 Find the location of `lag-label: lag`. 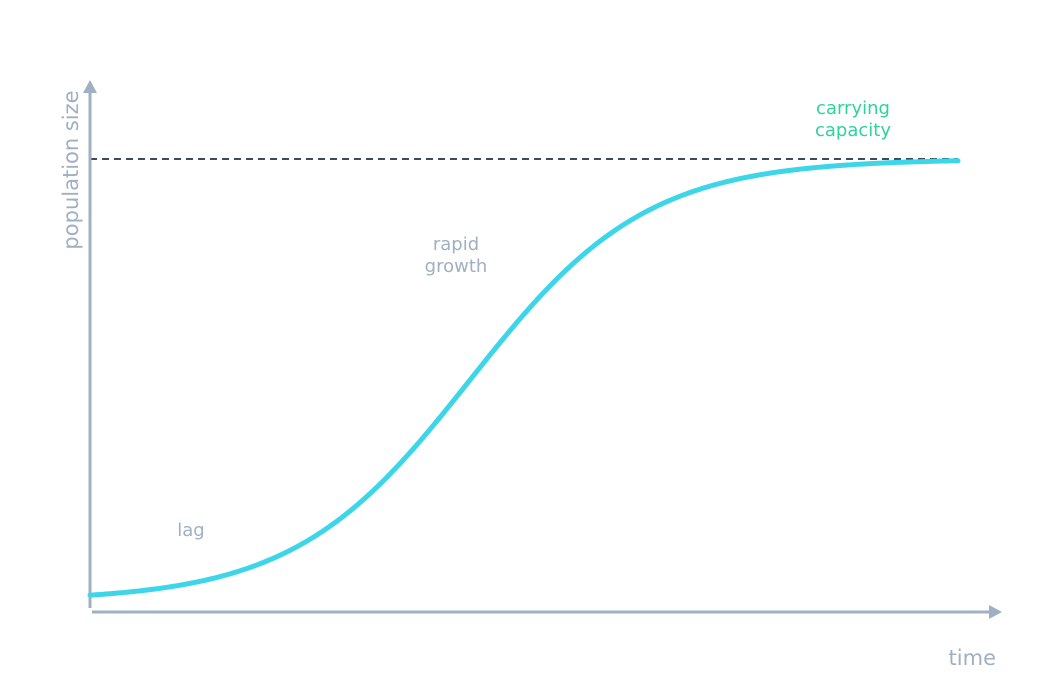

lag-label: lag is located at coordinates (190, 530).